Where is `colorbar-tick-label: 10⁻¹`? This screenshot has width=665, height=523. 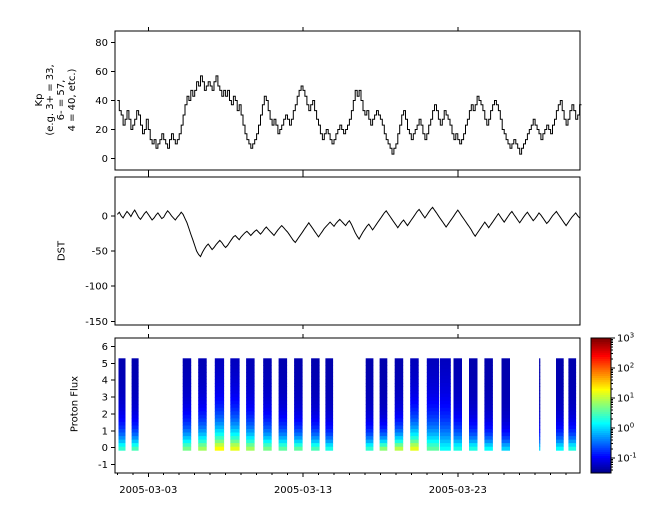 colorbar-tick-label: 10⁻¹ is located at coordinates (627, 458).